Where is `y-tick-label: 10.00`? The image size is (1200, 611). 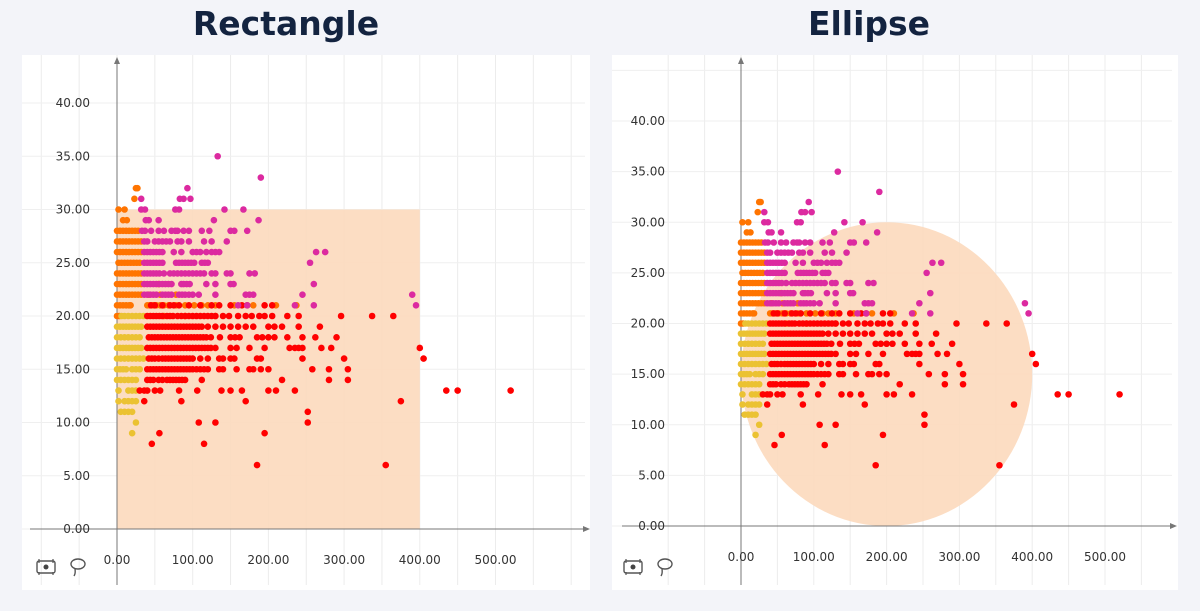
y-tick-label: 10.00 is located at coordinates (648, 425).